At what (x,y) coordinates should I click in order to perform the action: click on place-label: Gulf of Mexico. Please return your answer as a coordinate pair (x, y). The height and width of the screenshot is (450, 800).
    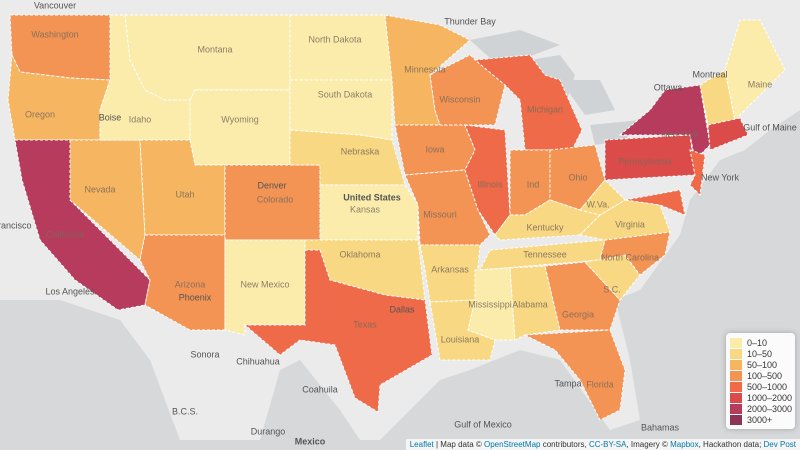
    Looking at the image, I should click on (483, 424).